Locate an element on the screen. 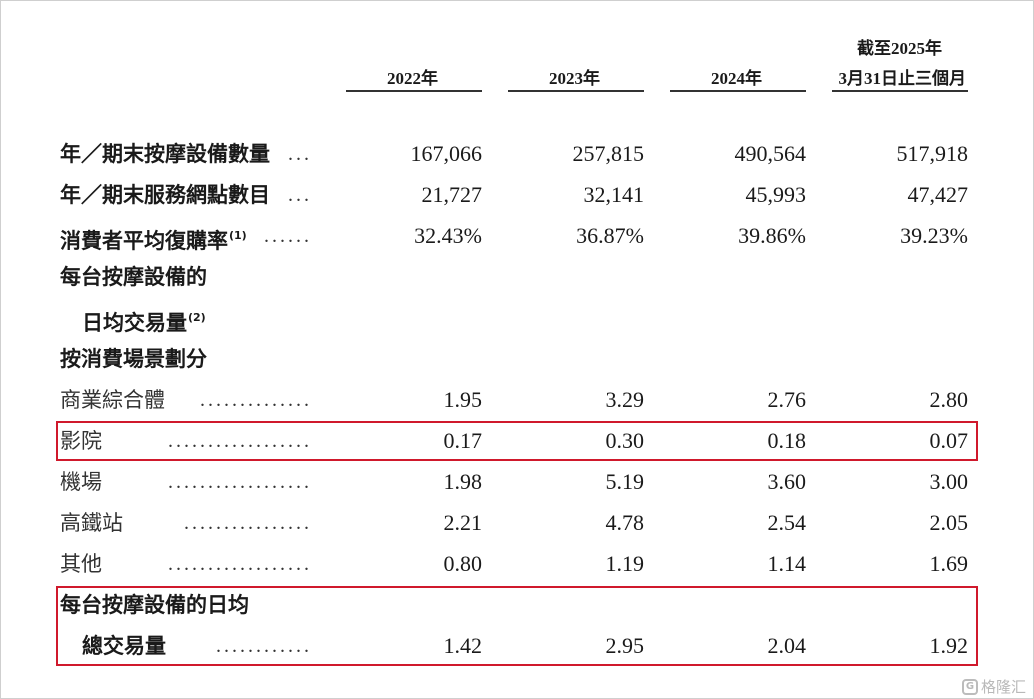 The height and width of the screenshot is (699, 1034). header-2025q1-line2: 3月31日止三個月 is located at coordinates (902, 78).